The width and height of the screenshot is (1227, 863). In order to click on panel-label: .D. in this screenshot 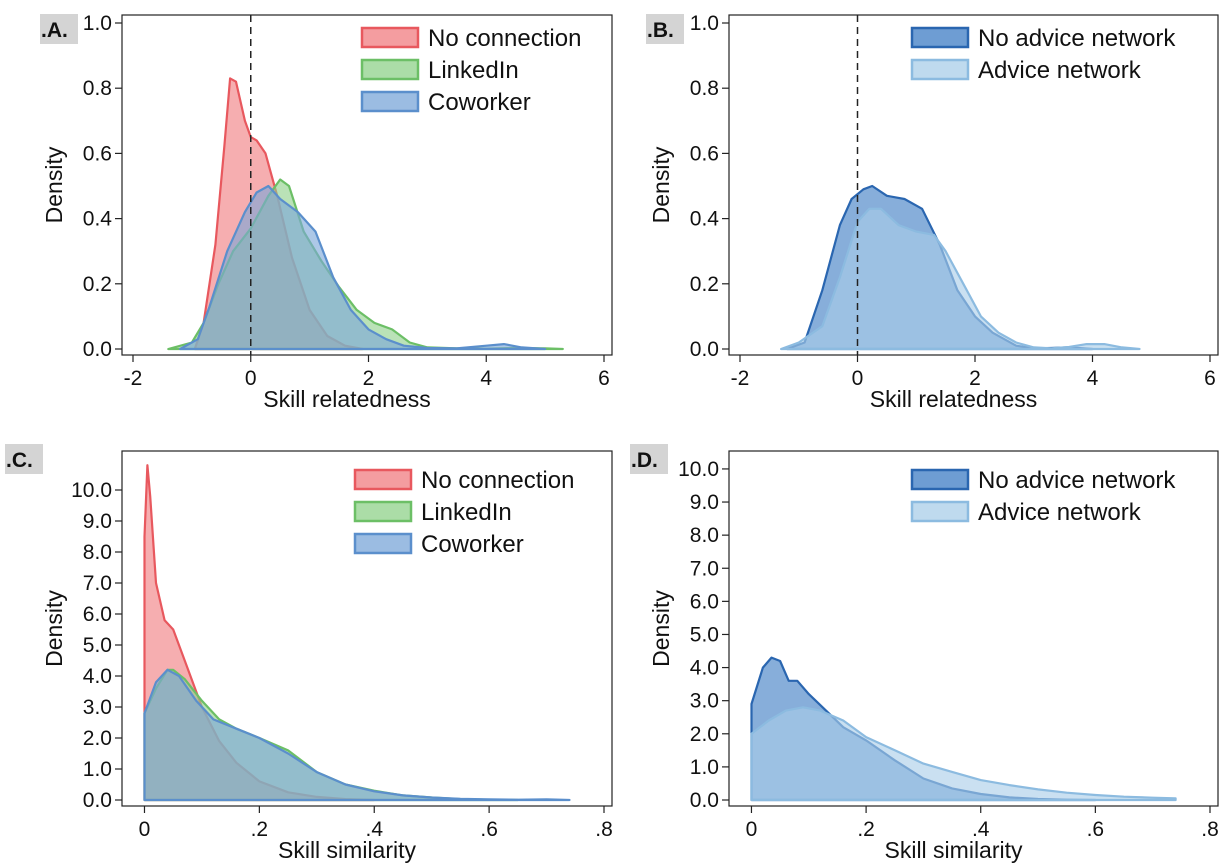, I will do `click(644, 460)`.